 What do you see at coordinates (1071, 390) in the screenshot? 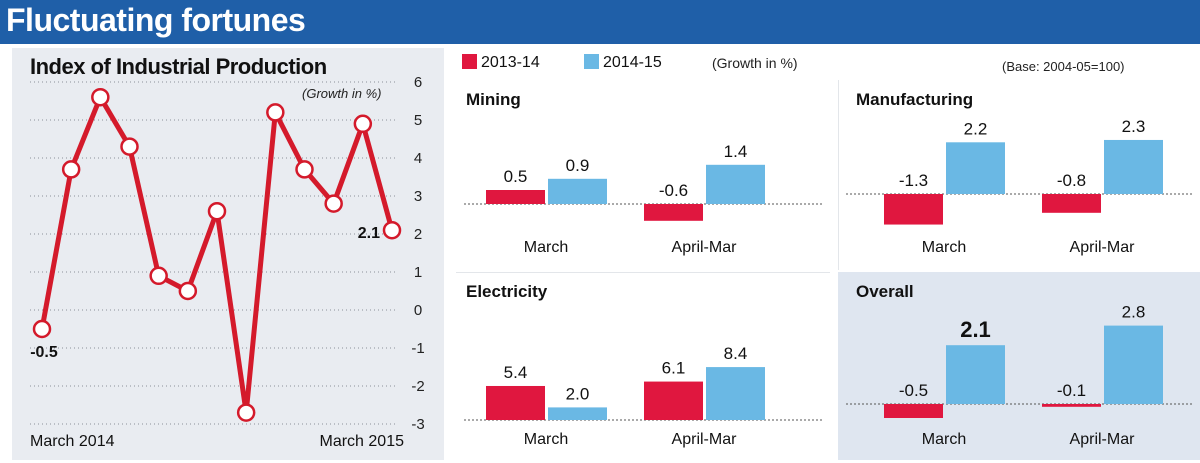
I see `data-label: -0.1` at bounding box center [1071, 390].